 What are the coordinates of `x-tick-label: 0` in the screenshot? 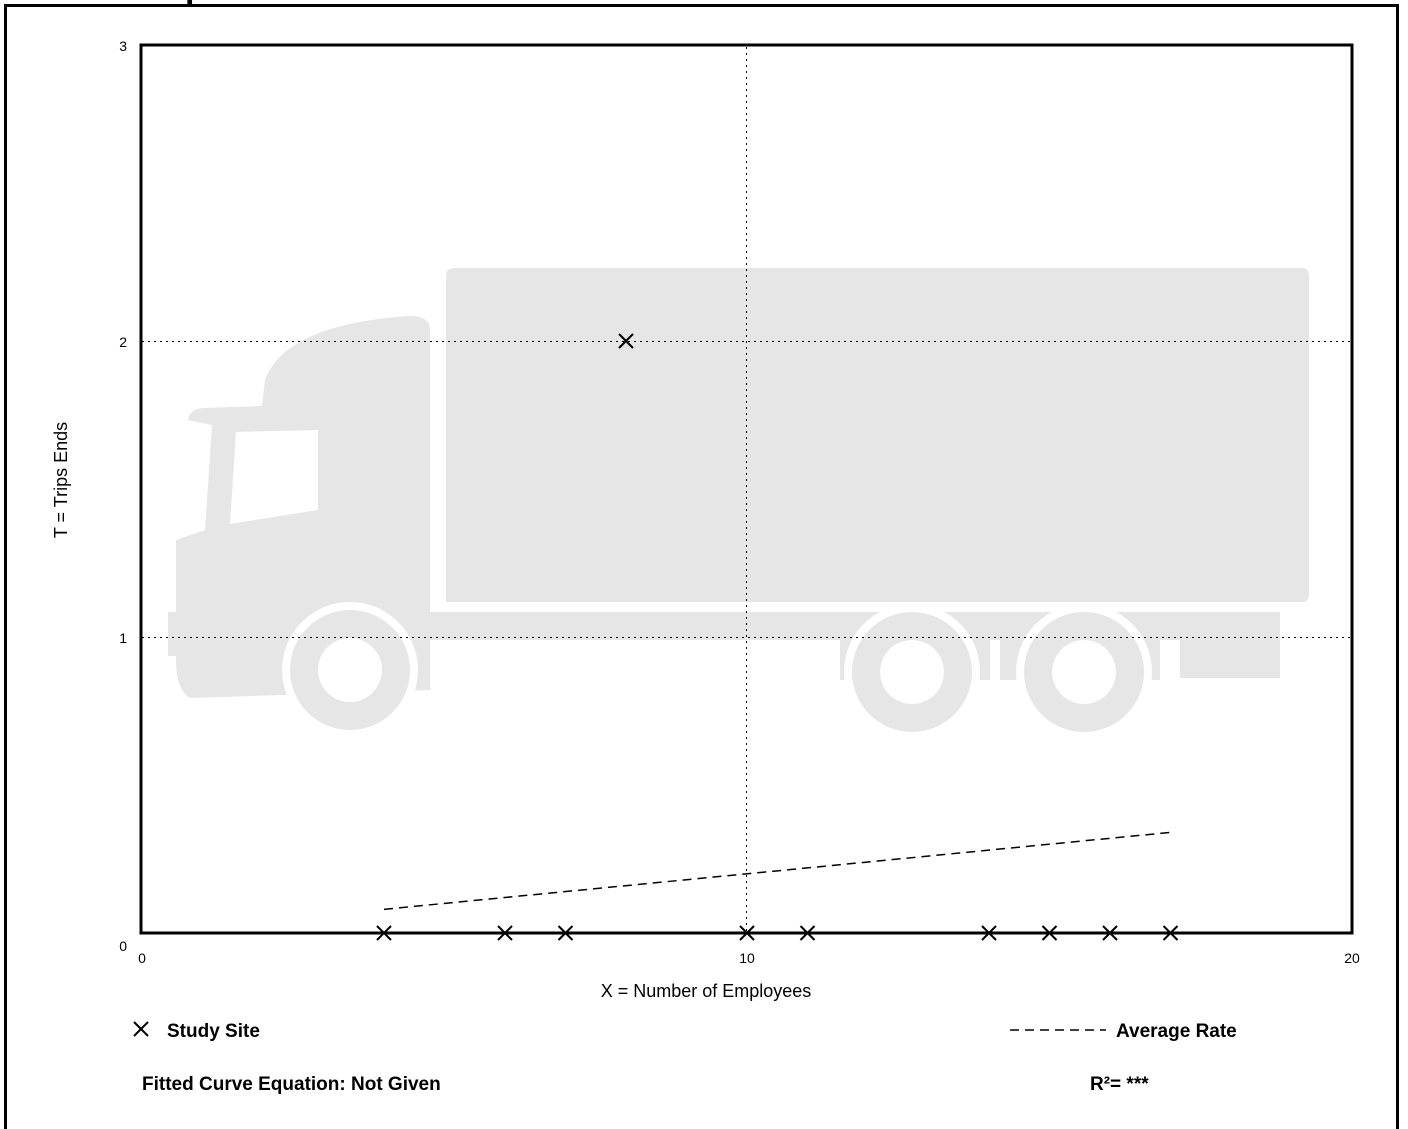 It's located at (142, 958).